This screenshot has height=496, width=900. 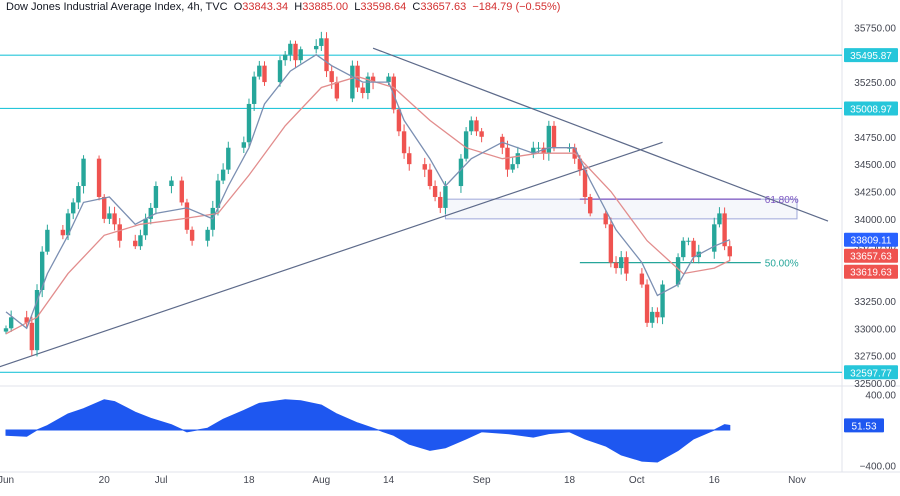 What do you see at coordinates (875, 357) in the screenshot?
I see `price-tick-label: 32750.00` at bounding box center [875, 357].